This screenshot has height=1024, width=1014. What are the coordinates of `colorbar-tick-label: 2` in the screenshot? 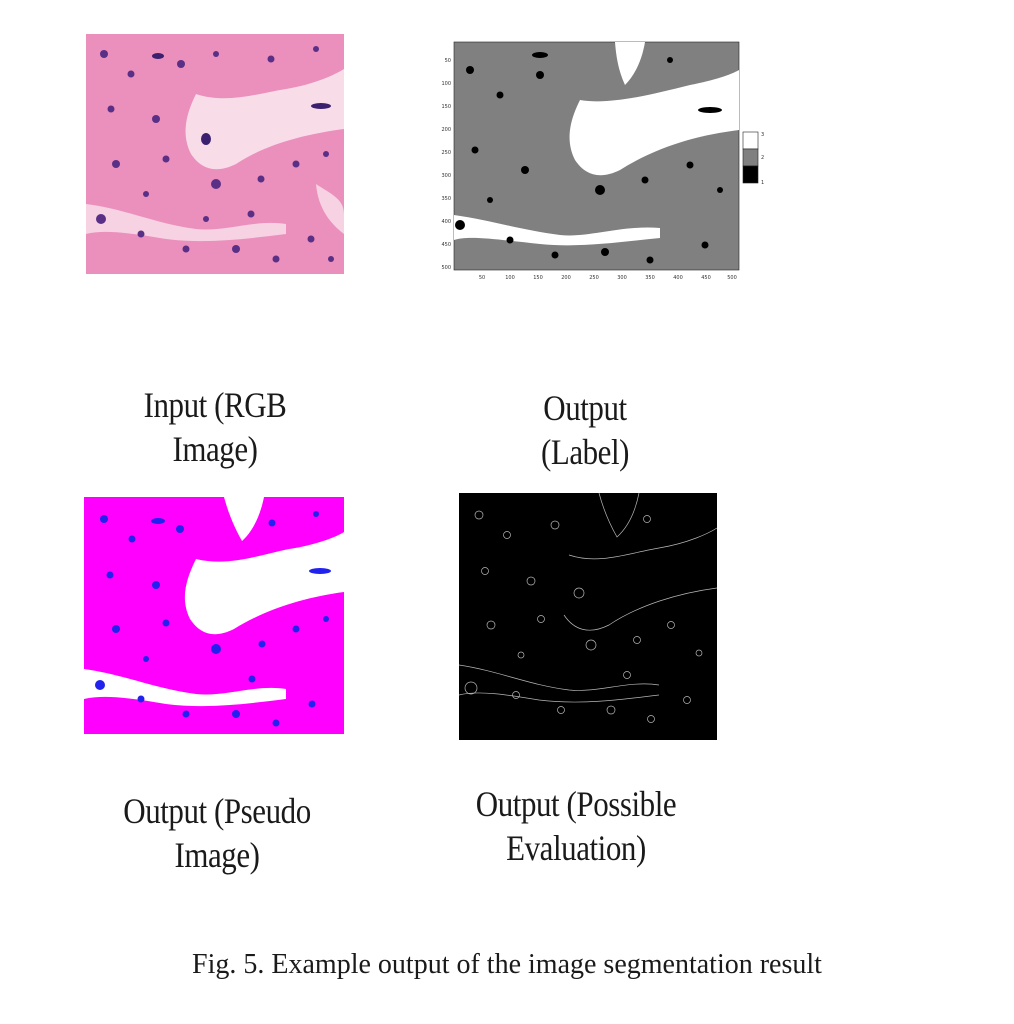 It's located at (762, 158).